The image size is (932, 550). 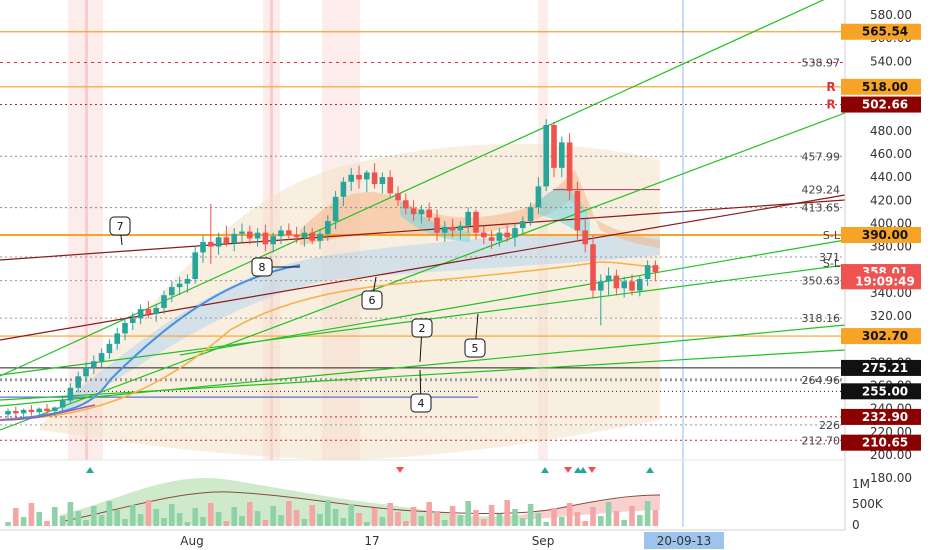 What do you see at coordinates (684, 540) in the screenshot?
I see `cursor-date-tag` at bounding box center [684, 540].